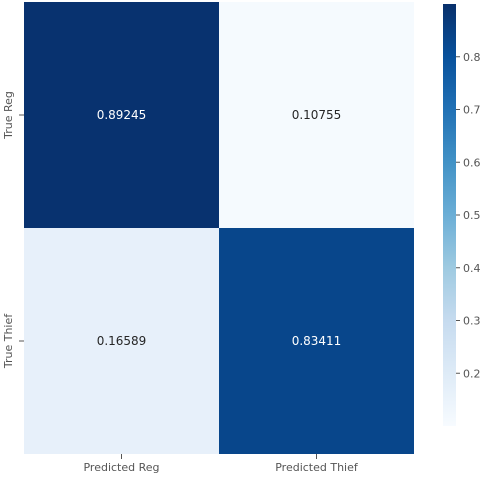  I want to click on cell-value-label: 0.89245, so click(122, 115).